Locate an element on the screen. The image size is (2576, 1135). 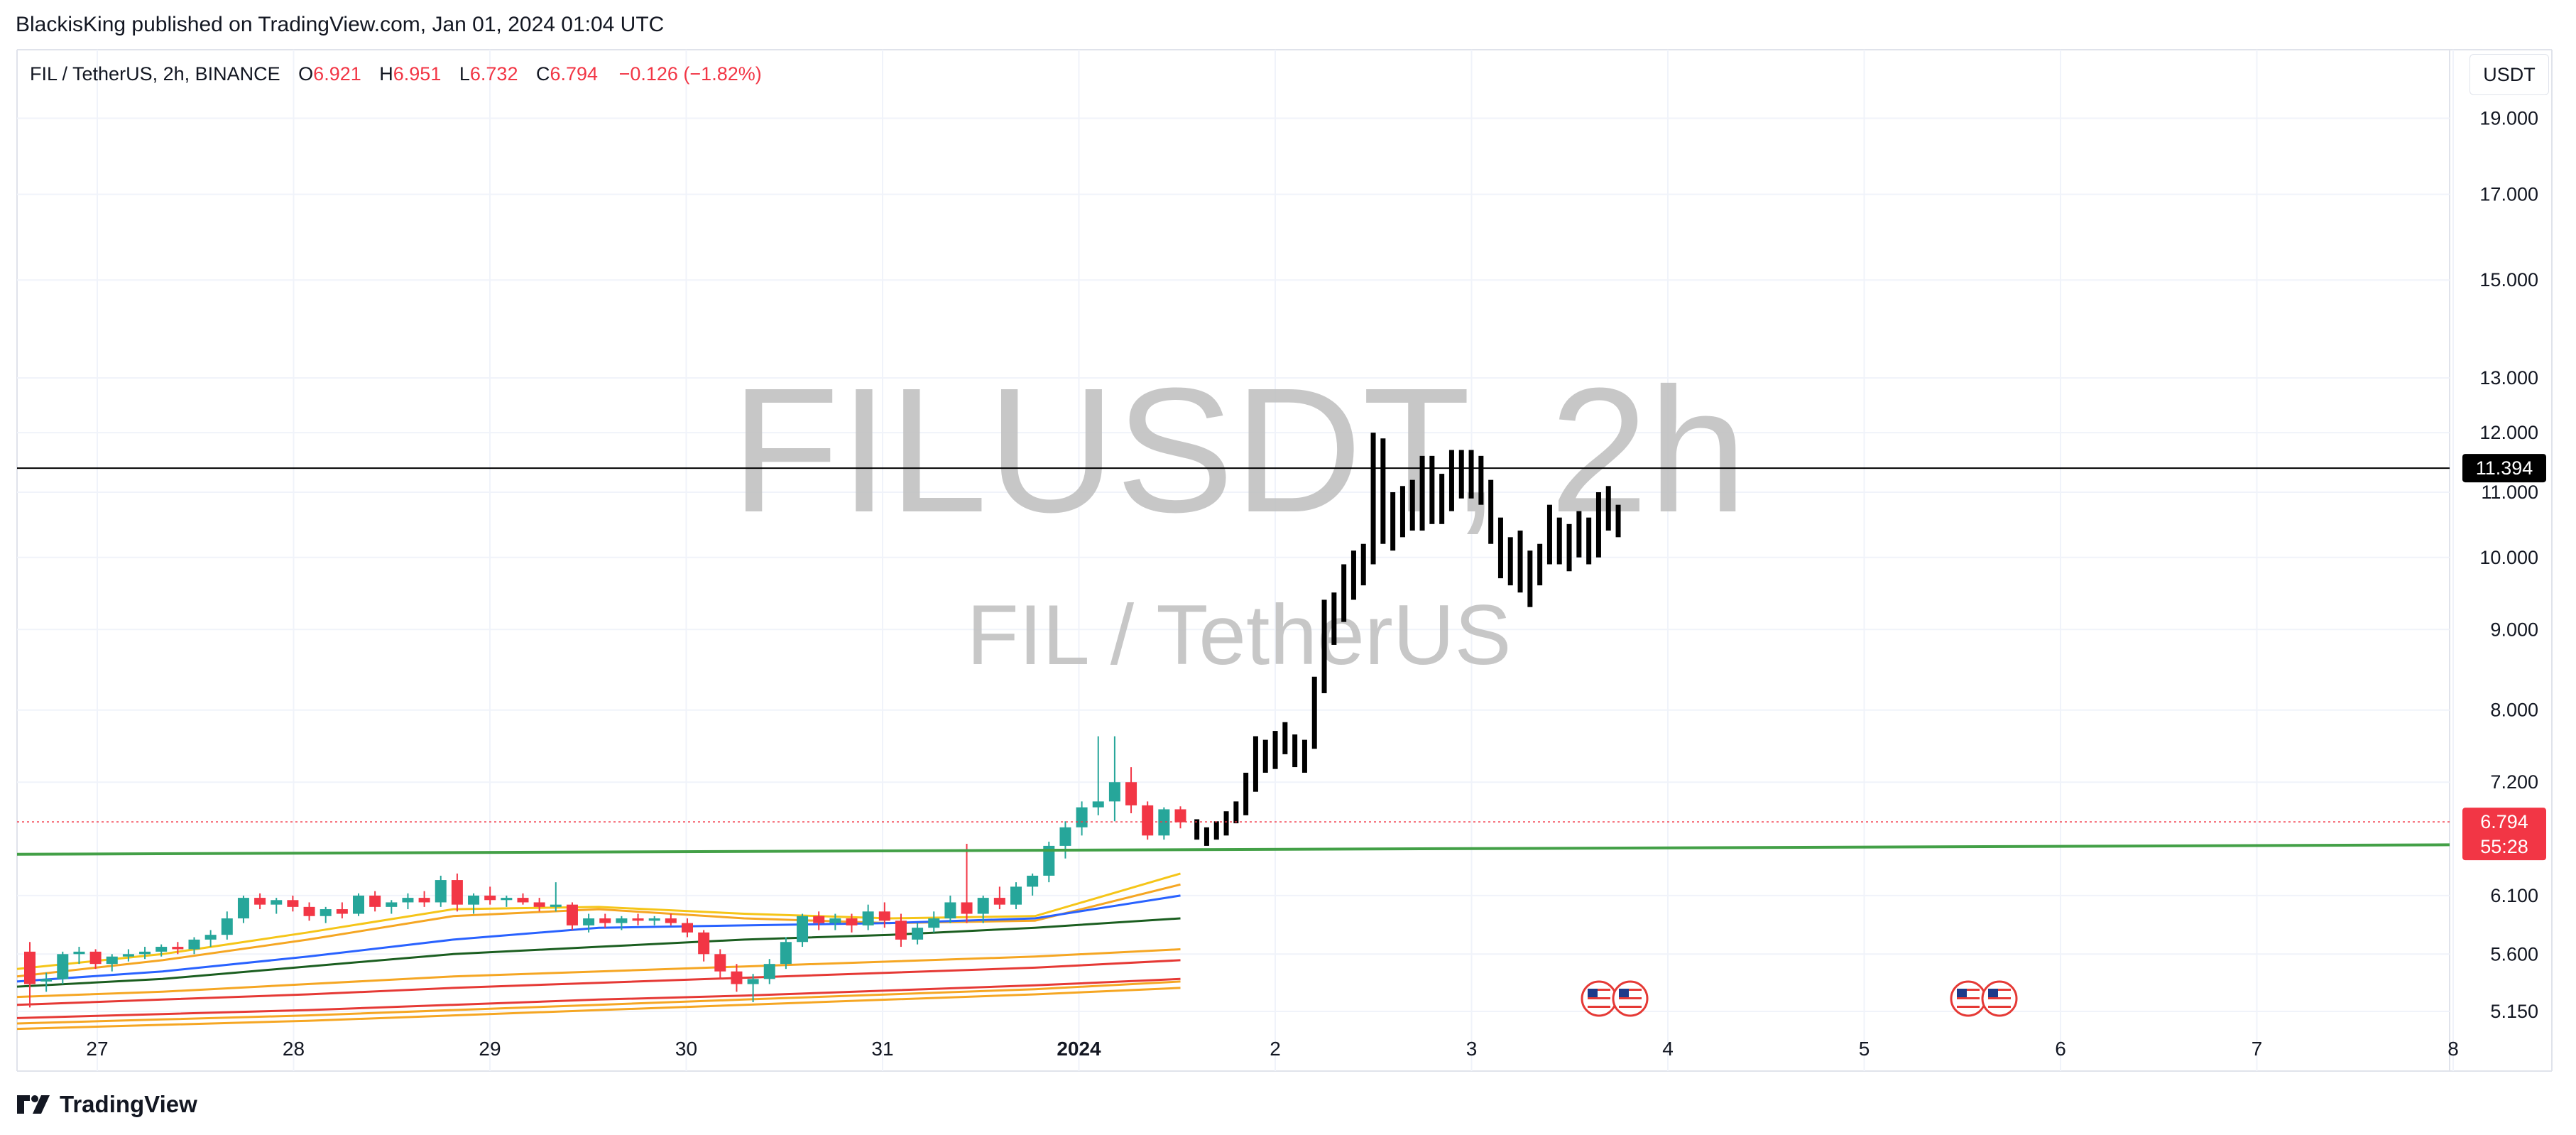
tradingview-logo-text: TradingView is located at coordinates (128, 1104).